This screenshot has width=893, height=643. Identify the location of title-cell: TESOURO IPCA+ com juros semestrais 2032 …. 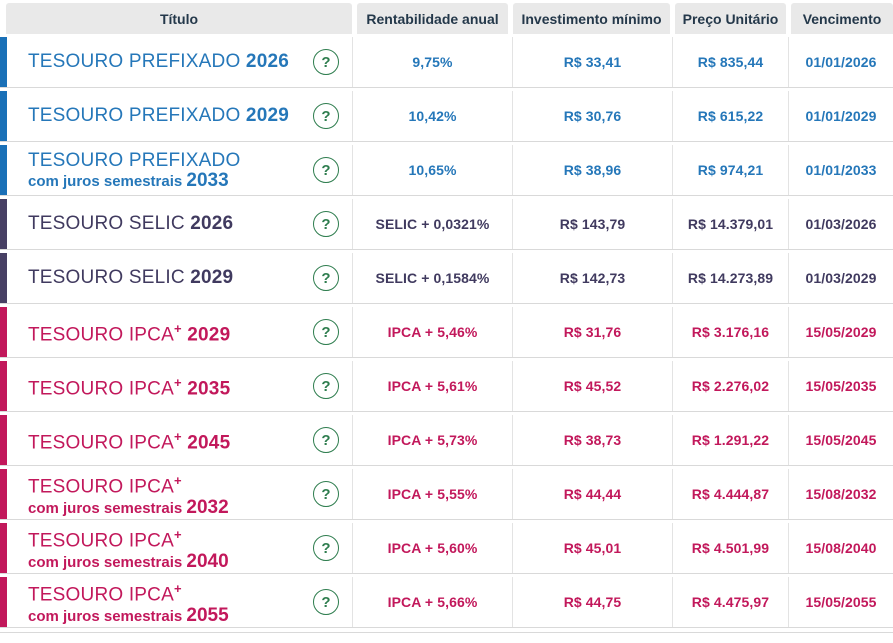
(176, 494).